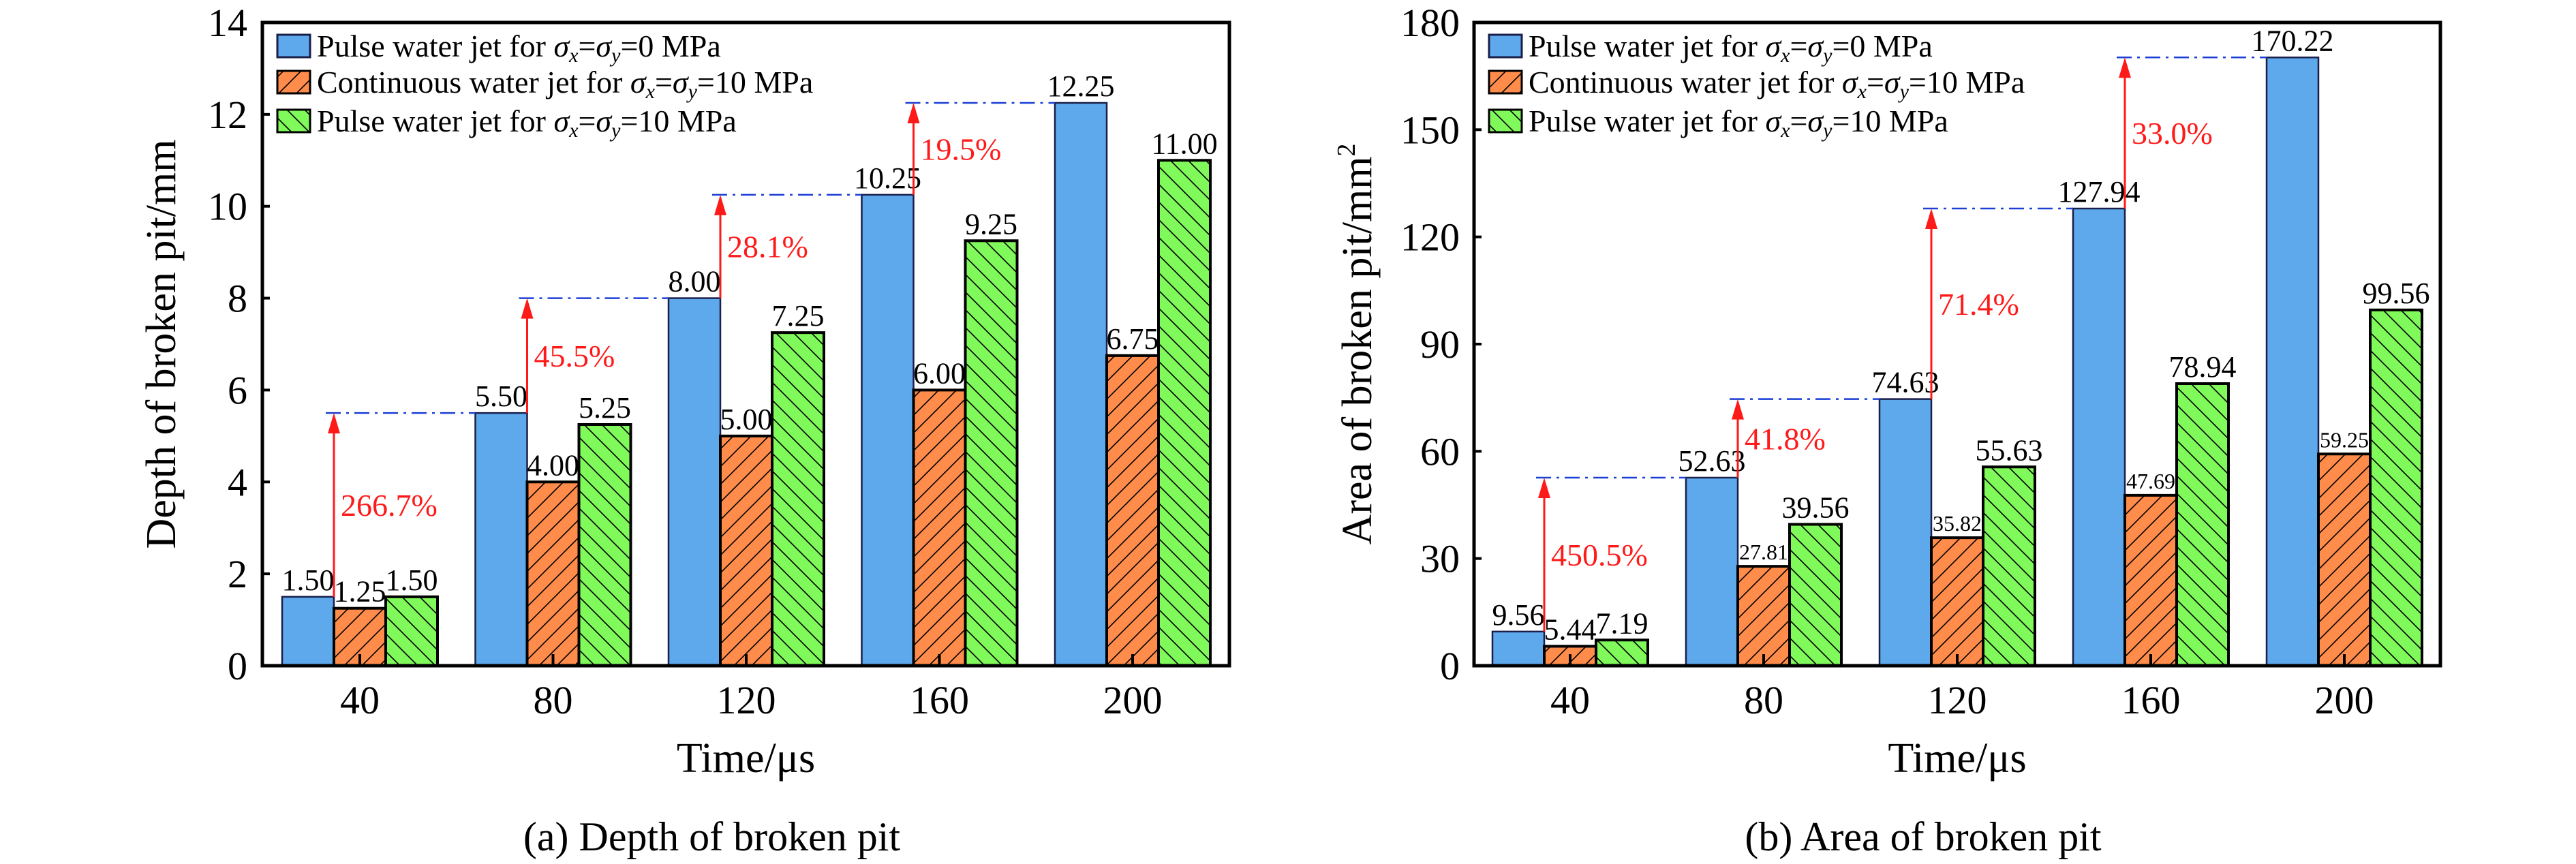 The width and height of the screenshot is (2576, 864). Describe the element at coordinates (2203, 367) in the screenshot. I see `value-label: 78.94` at that location.